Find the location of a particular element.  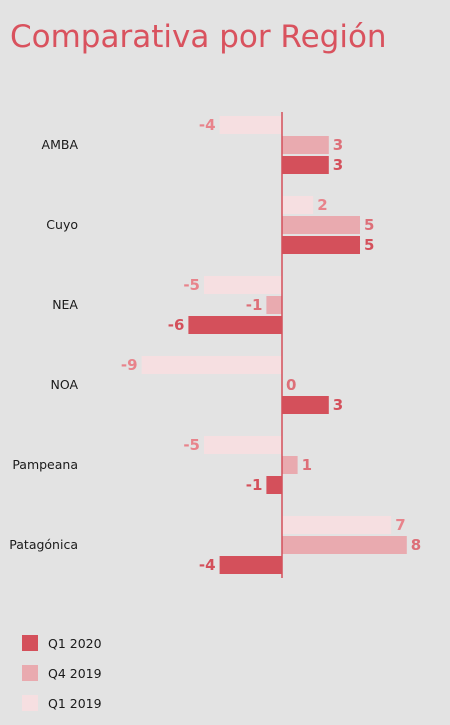

bar-amba-q1-2019 is located at coordinates (250, 125).